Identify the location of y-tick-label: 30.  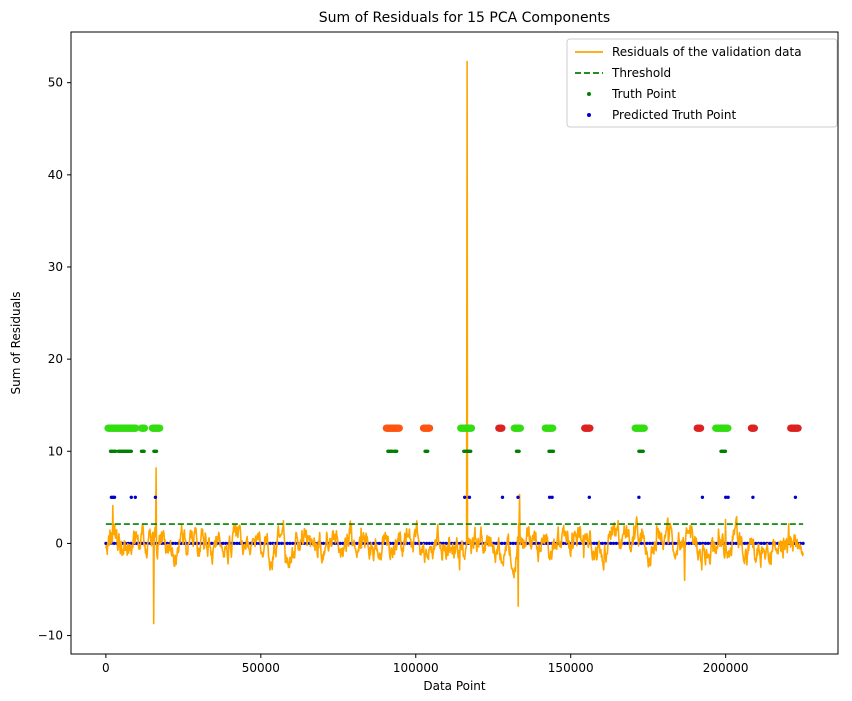
(55, 267).